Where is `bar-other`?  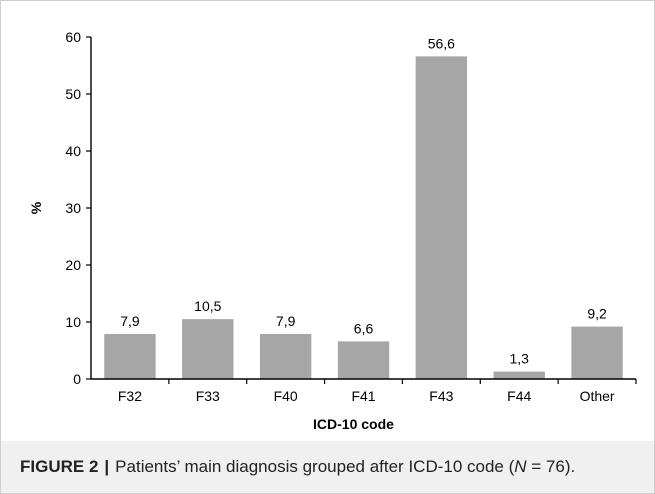
bar-other is located at coordinates (597, 352).